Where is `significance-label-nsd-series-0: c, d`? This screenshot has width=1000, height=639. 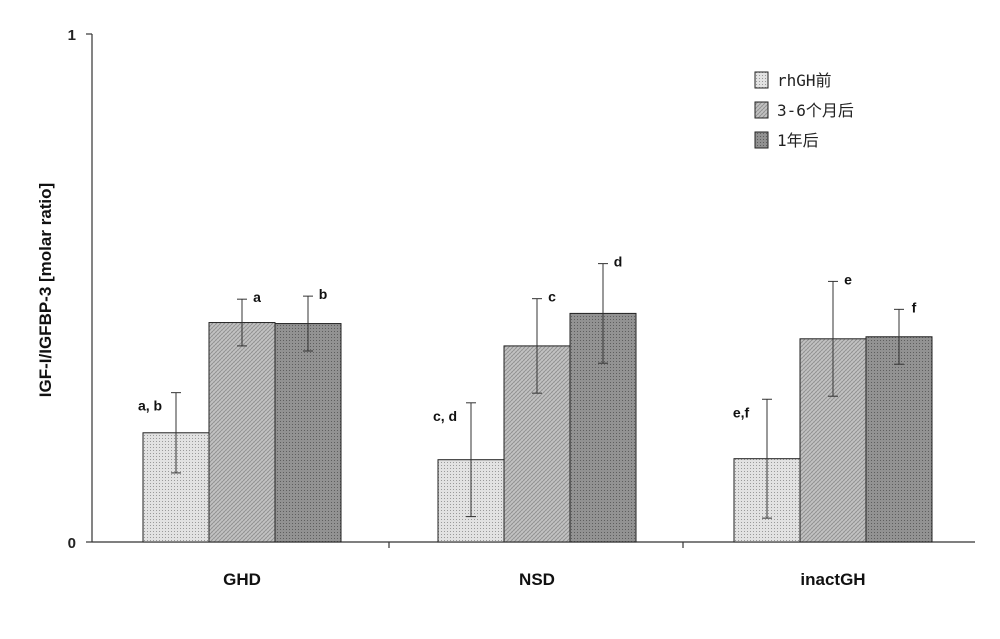 significance-label-nsd-series-0: c, d is located at coordinates (445, 416).